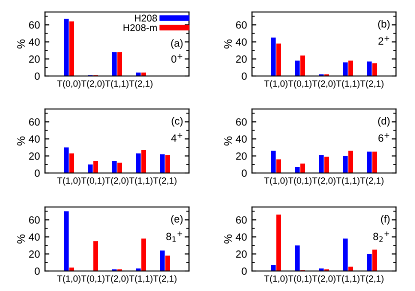  I want to click on legend-label: H208, so click(145, 18).